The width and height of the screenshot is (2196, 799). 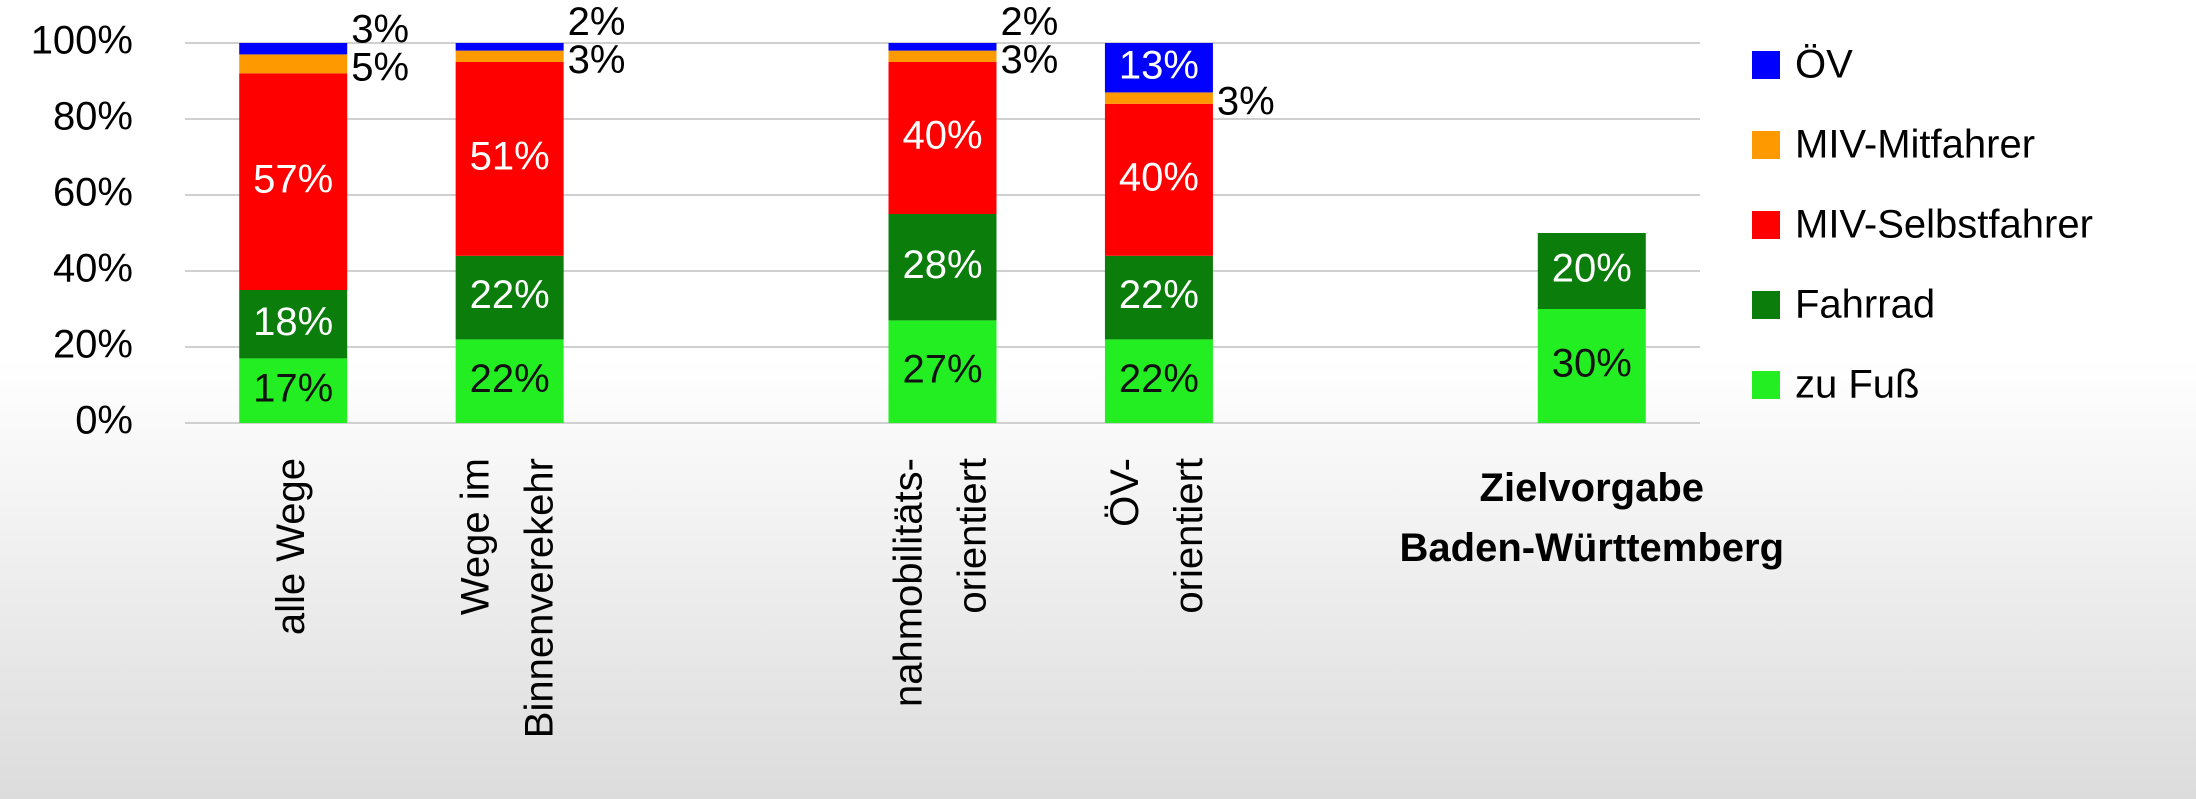 What do you see at coordinates (104, 421) in the screenshot?
I see `y-tick-label: 0%` at bounding box center [104, 421].